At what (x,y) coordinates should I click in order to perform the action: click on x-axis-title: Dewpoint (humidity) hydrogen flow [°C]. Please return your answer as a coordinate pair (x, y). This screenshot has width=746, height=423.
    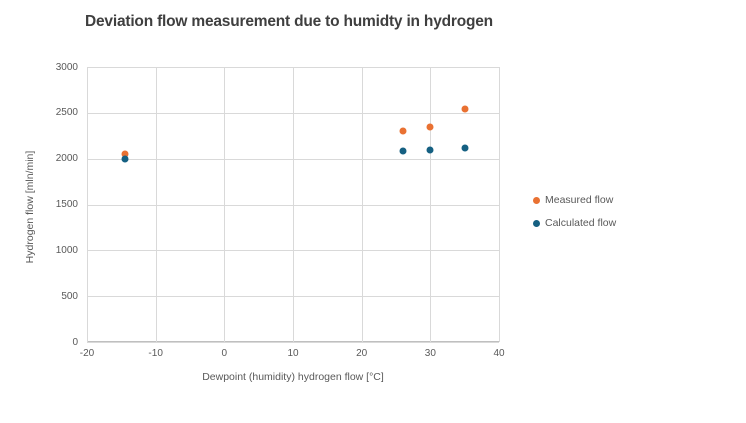
    Looking at the image, I should click on (293, 377).